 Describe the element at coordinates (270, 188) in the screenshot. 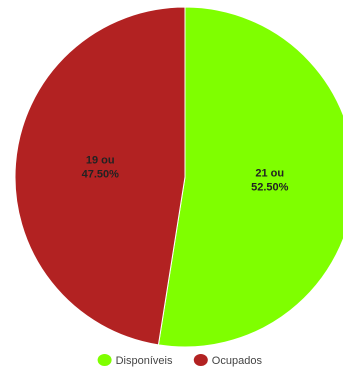

I see `slice-label-percent: 52.50%` at that location.